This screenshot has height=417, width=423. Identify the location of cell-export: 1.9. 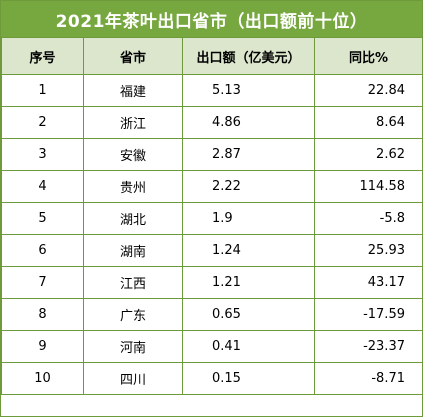
(248, 218).